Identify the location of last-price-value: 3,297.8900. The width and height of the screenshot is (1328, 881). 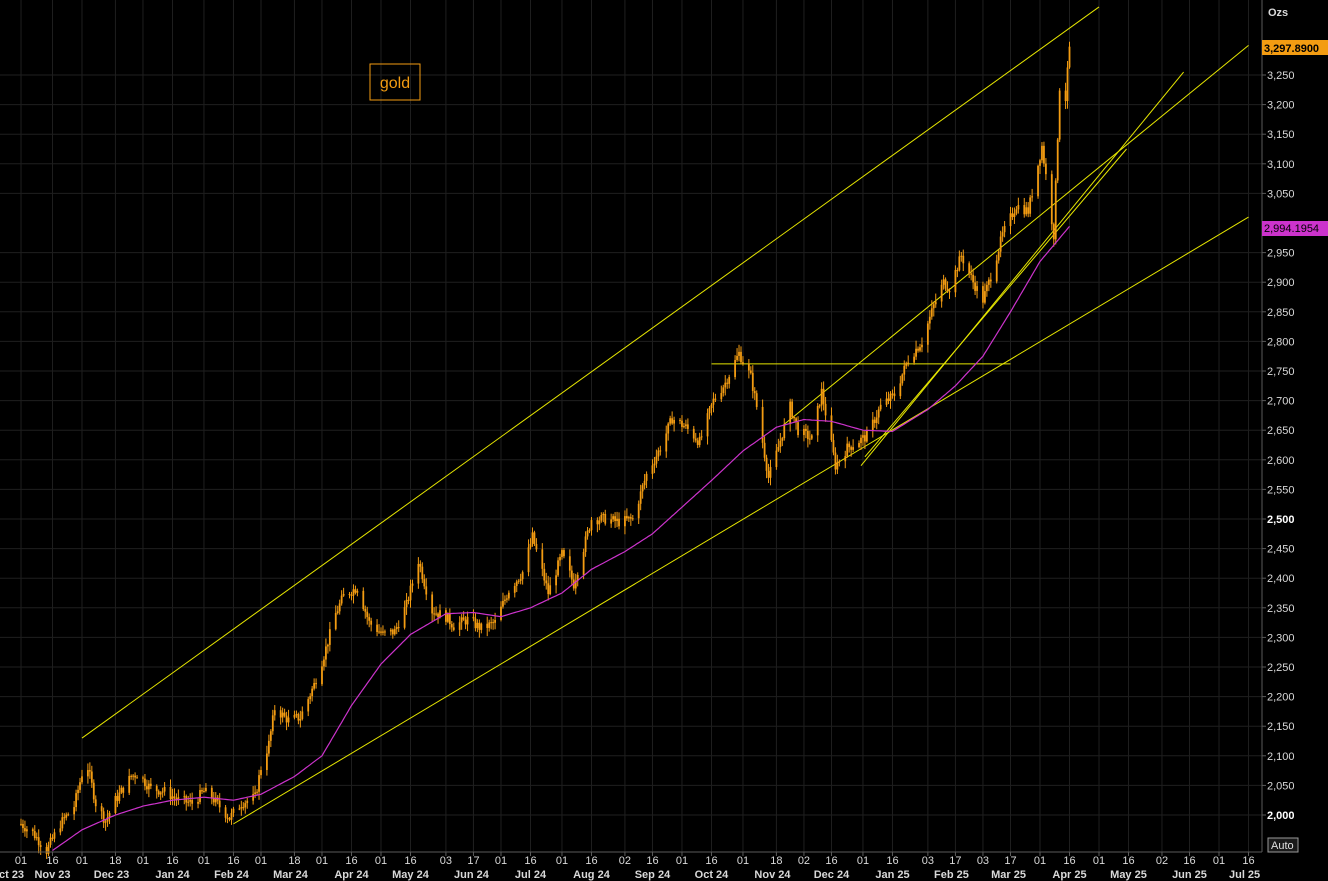
(1291, 49).